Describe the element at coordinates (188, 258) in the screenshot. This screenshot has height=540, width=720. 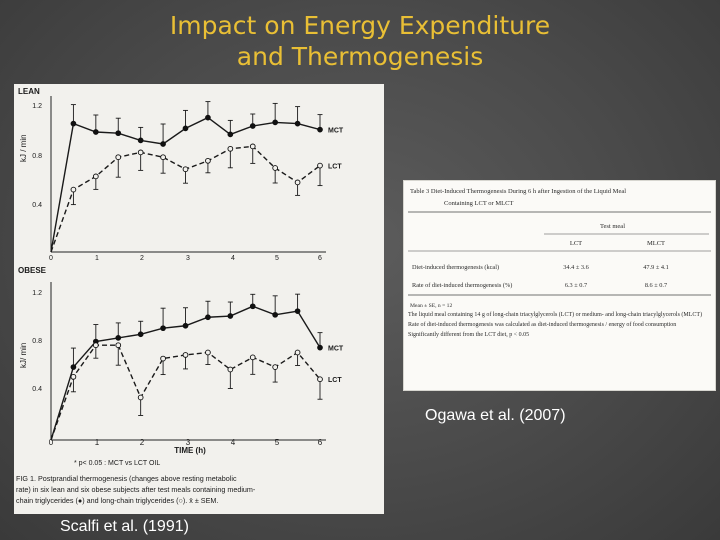
I see `lean-xtick: 3` at that location.